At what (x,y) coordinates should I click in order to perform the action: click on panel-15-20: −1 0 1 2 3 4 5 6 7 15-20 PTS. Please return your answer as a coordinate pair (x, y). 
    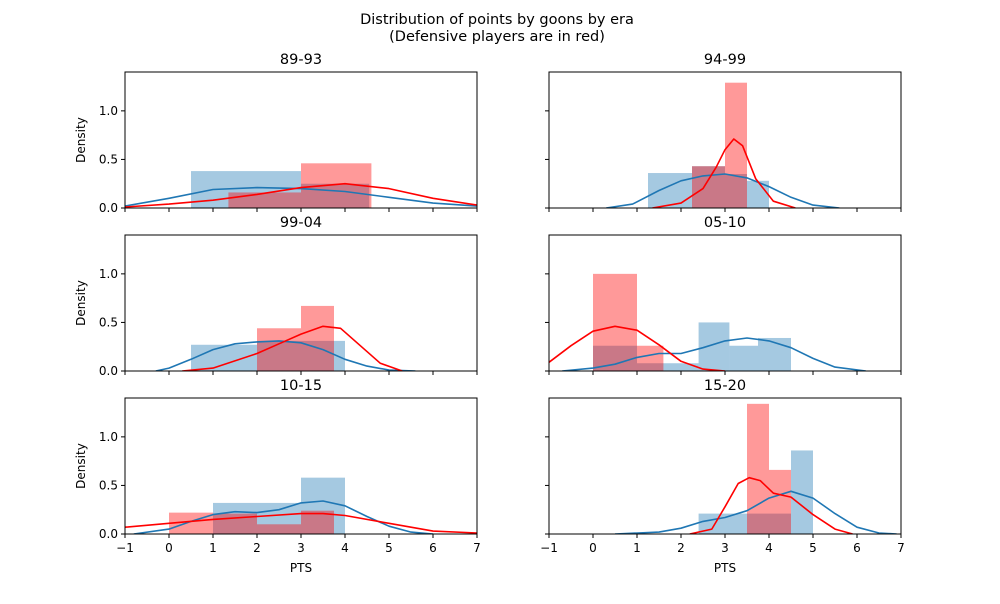
    Looking at the image, I should click on (722, 476).